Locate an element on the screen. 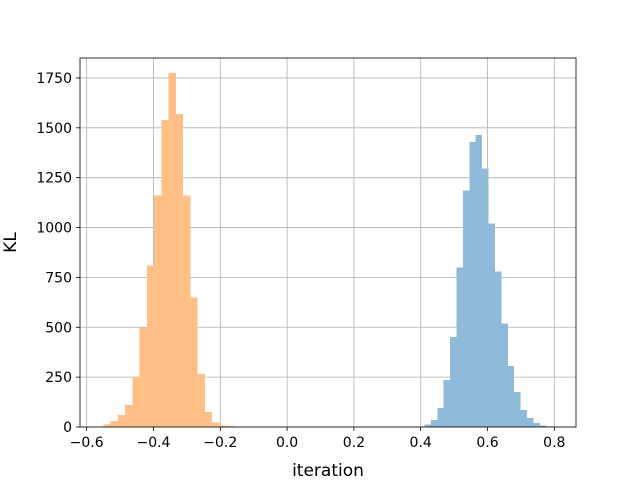 The width and height of the screenshot is (640, 480). x-tick-label: 0.0 is located at coordinates (287, 443).